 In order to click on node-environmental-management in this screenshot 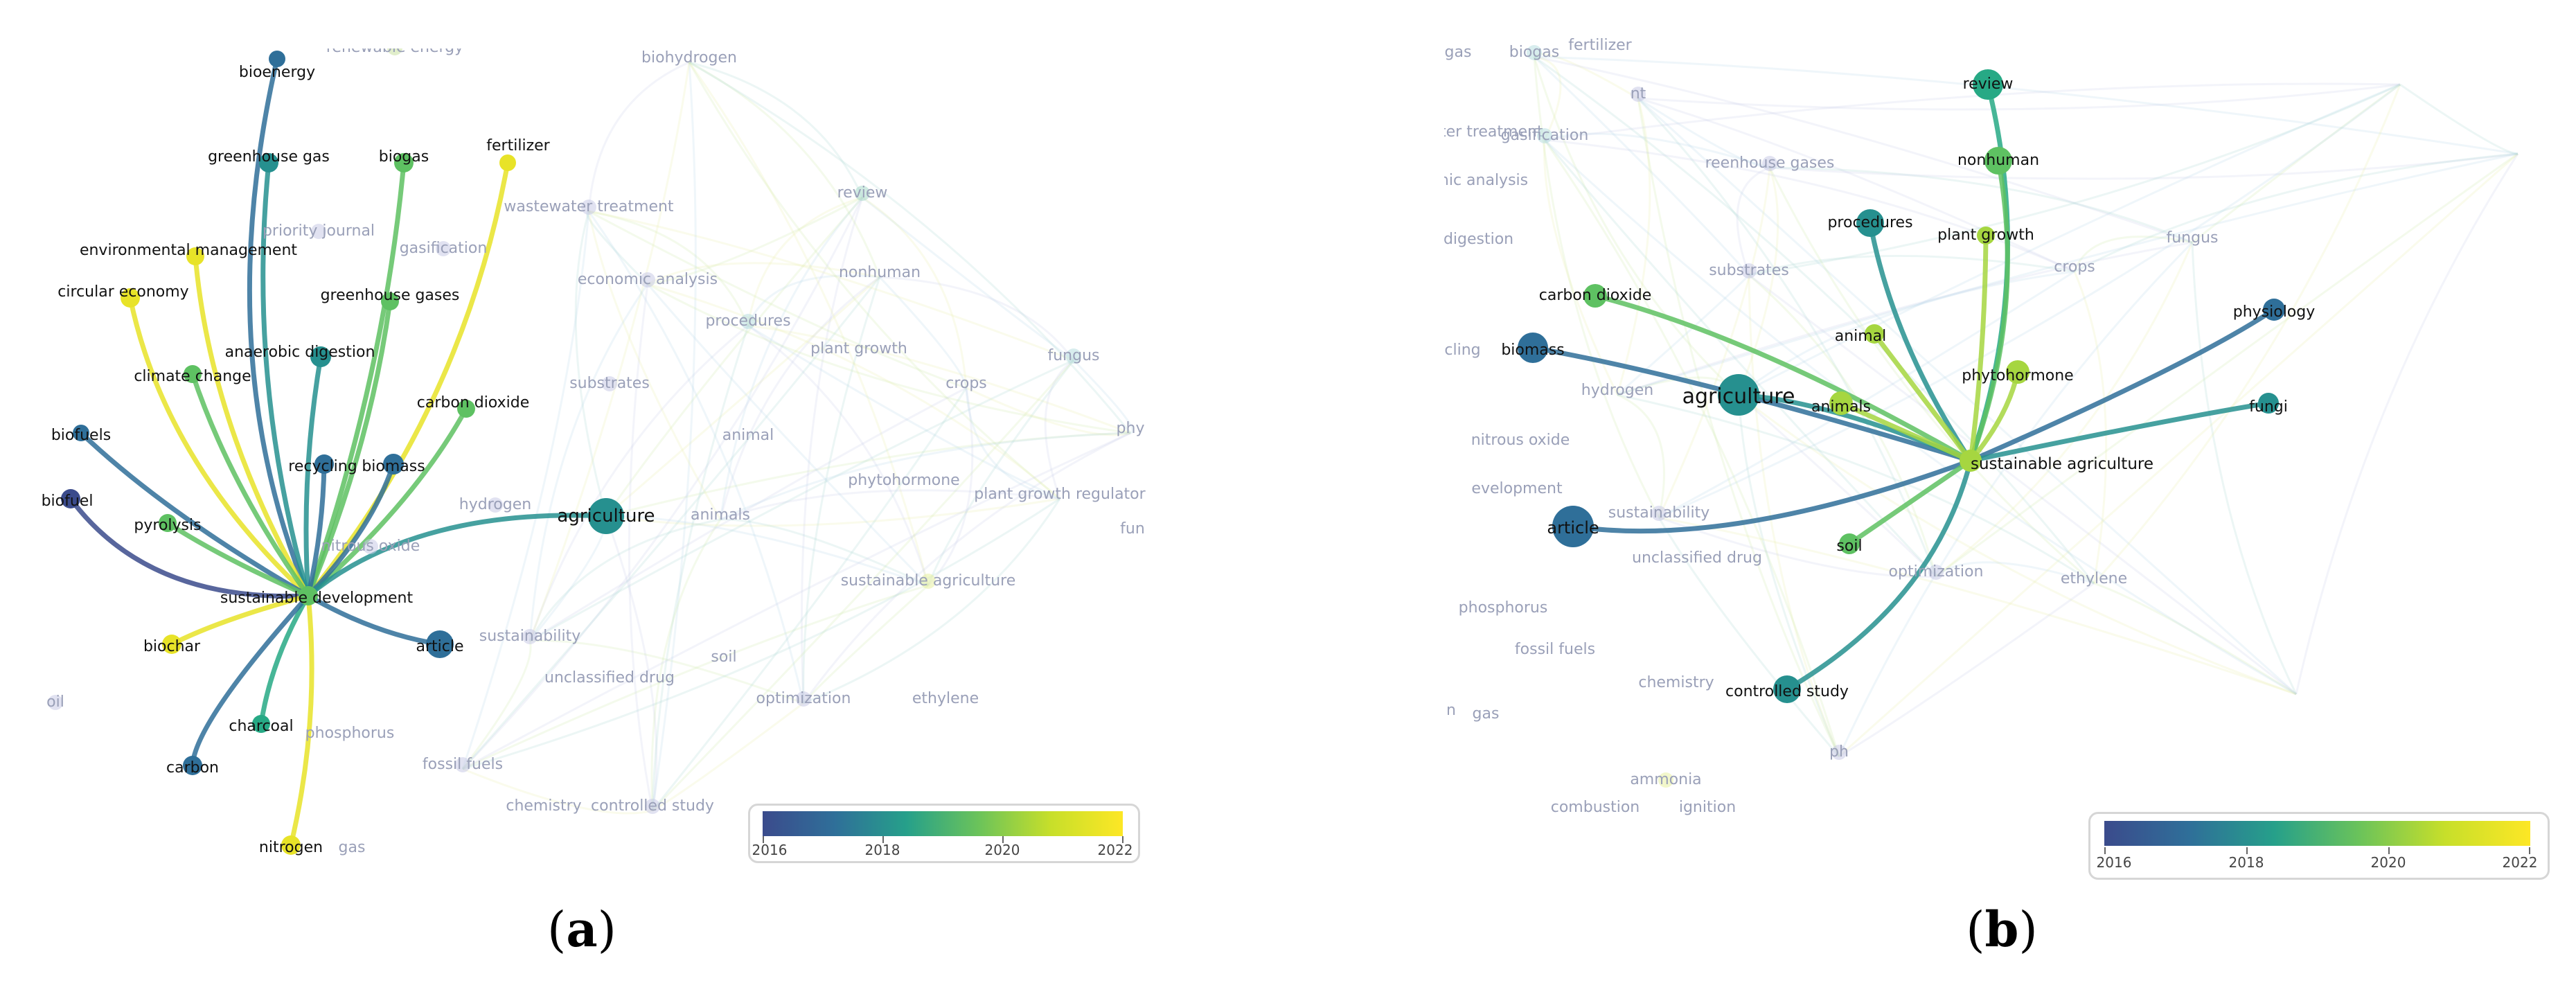, I will do `click(195, 256)`.